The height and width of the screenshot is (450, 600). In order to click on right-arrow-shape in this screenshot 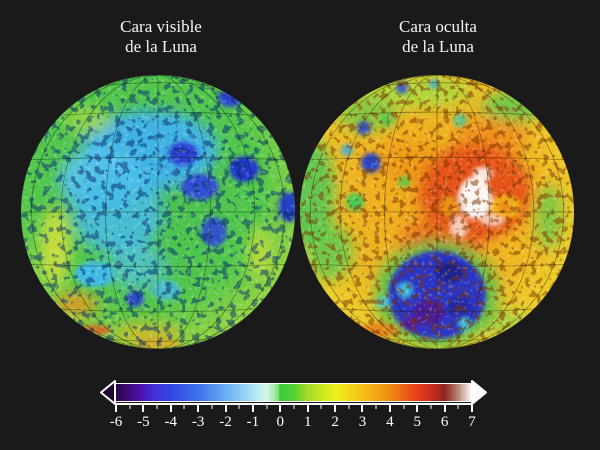, I will do `click(479, 392)`.